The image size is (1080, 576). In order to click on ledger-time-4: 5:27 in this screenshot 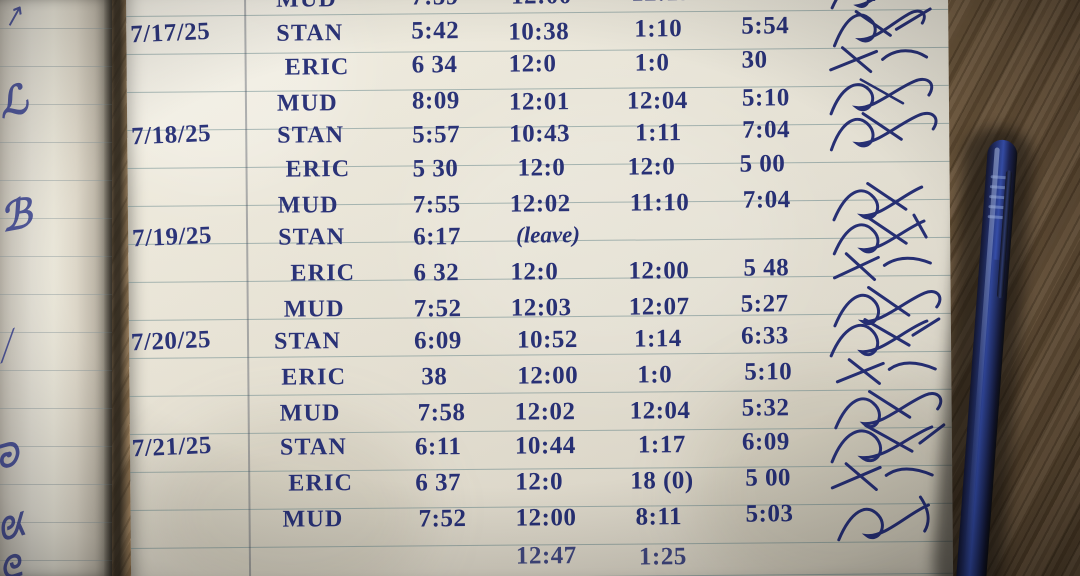, I will do `click(764, 304)`.